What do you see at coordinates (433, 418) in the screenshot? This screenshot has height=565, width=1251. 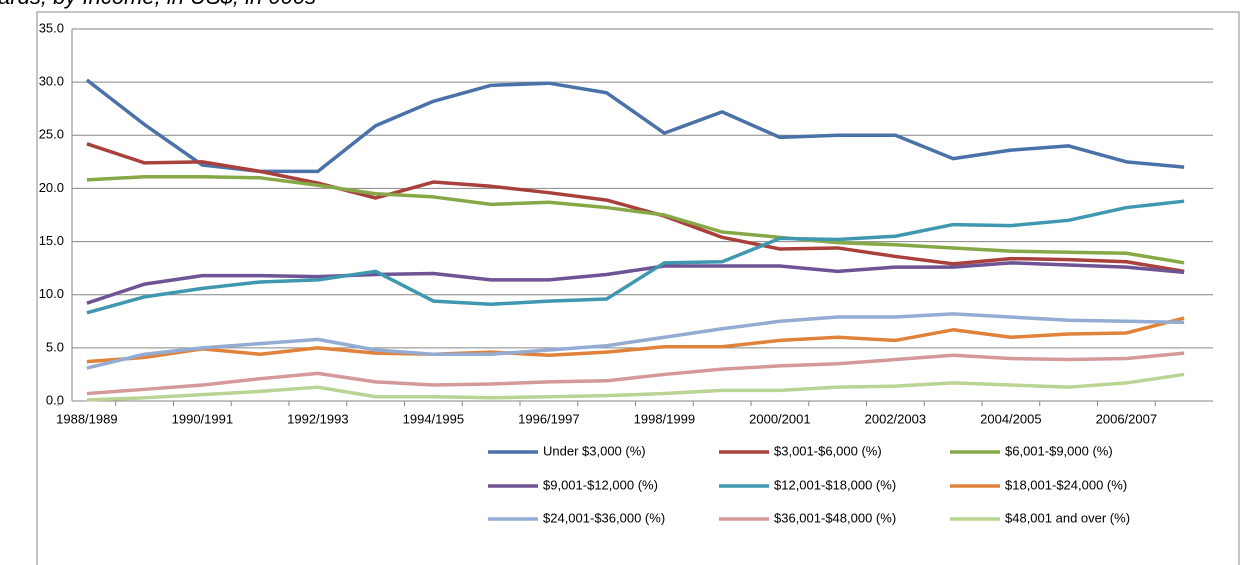 I see `x-tick-label: 1994/1995` at bounding box center [433, 418].